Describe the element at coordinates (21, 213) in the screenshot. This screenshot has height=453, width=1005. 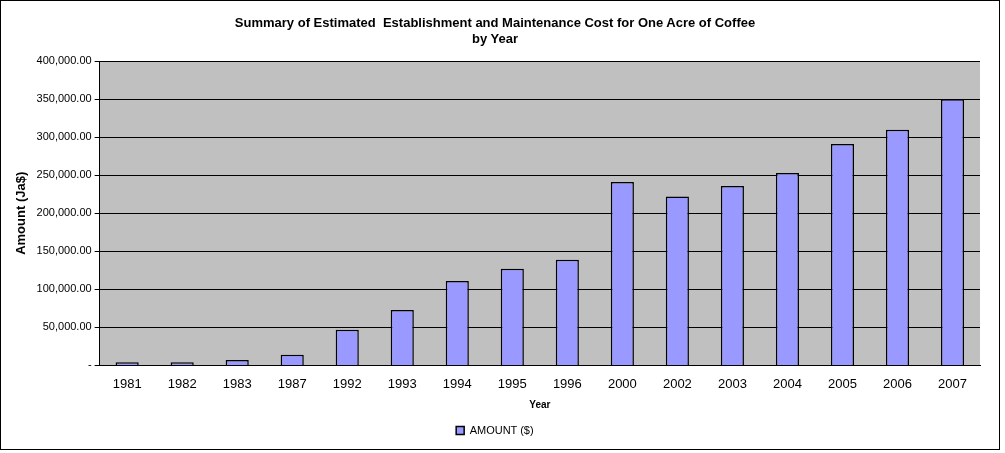
I see `y-axis-title: Amount (Ja$)` at that location.